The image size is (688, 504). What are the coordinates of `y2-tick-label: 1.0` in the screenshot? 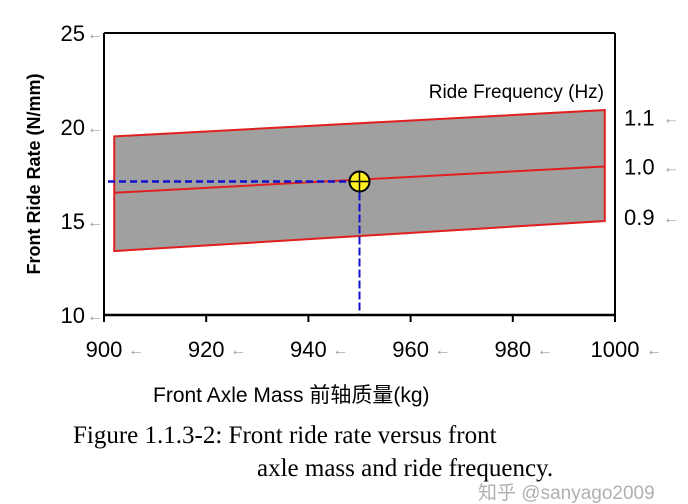 It's located at (639, 166).